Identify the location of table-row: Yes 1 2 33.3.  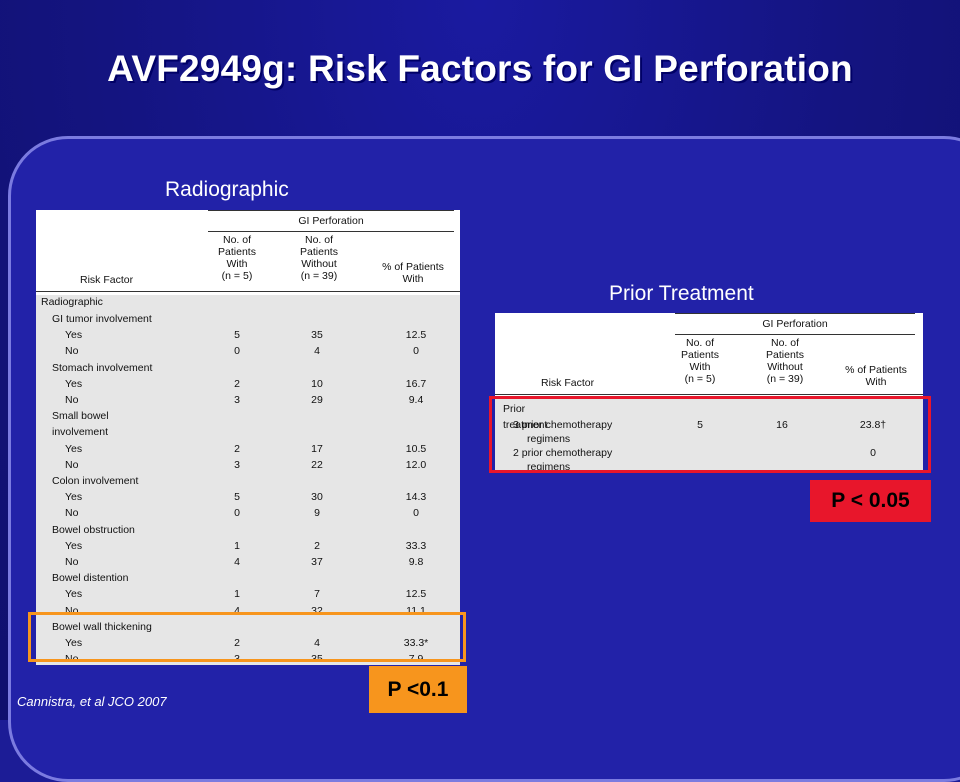
(248, 546).